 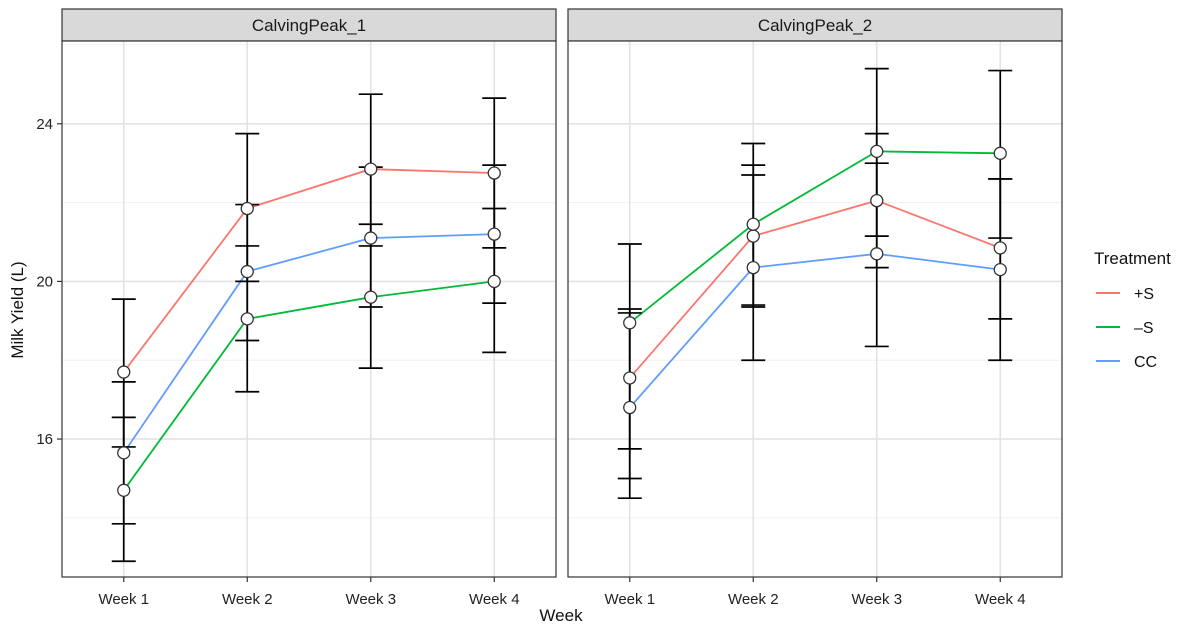 What do you see at coordinates (629, 396) in the screenshot?
I see `error-bar` at bounding box center [629, 396].